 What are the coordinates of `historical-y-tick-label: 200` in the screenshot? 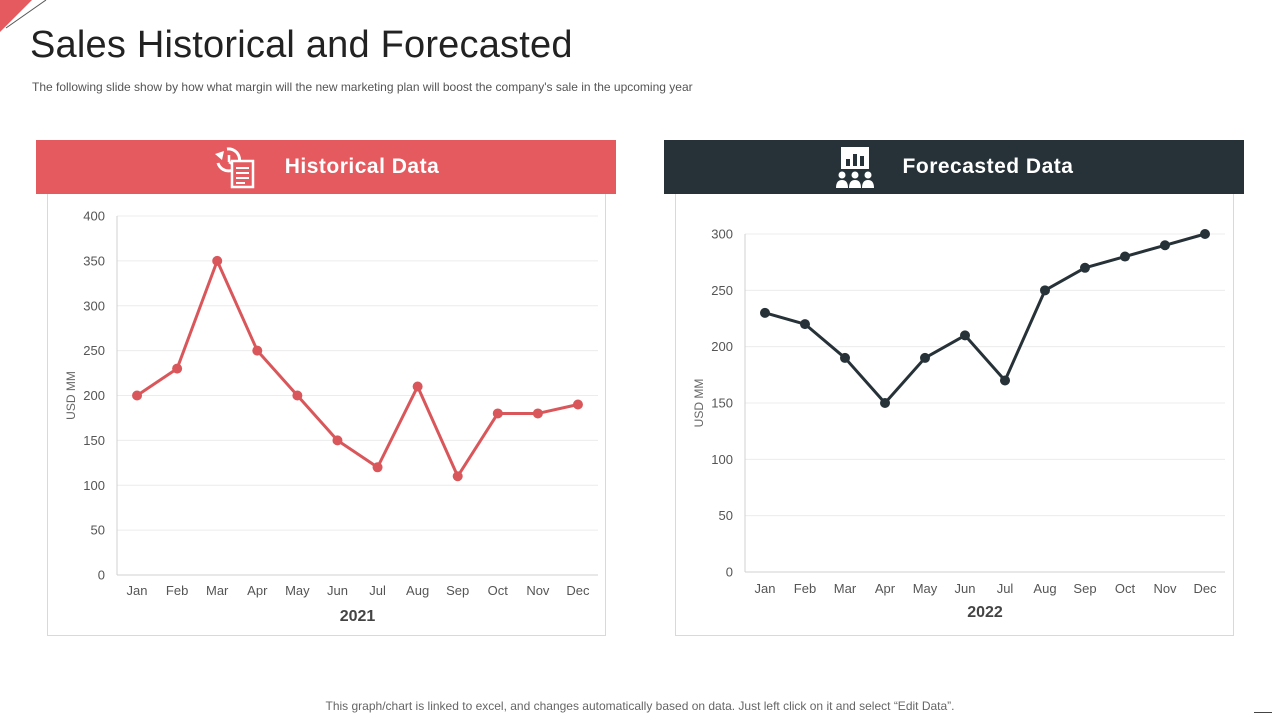 It's located at (94, 395).